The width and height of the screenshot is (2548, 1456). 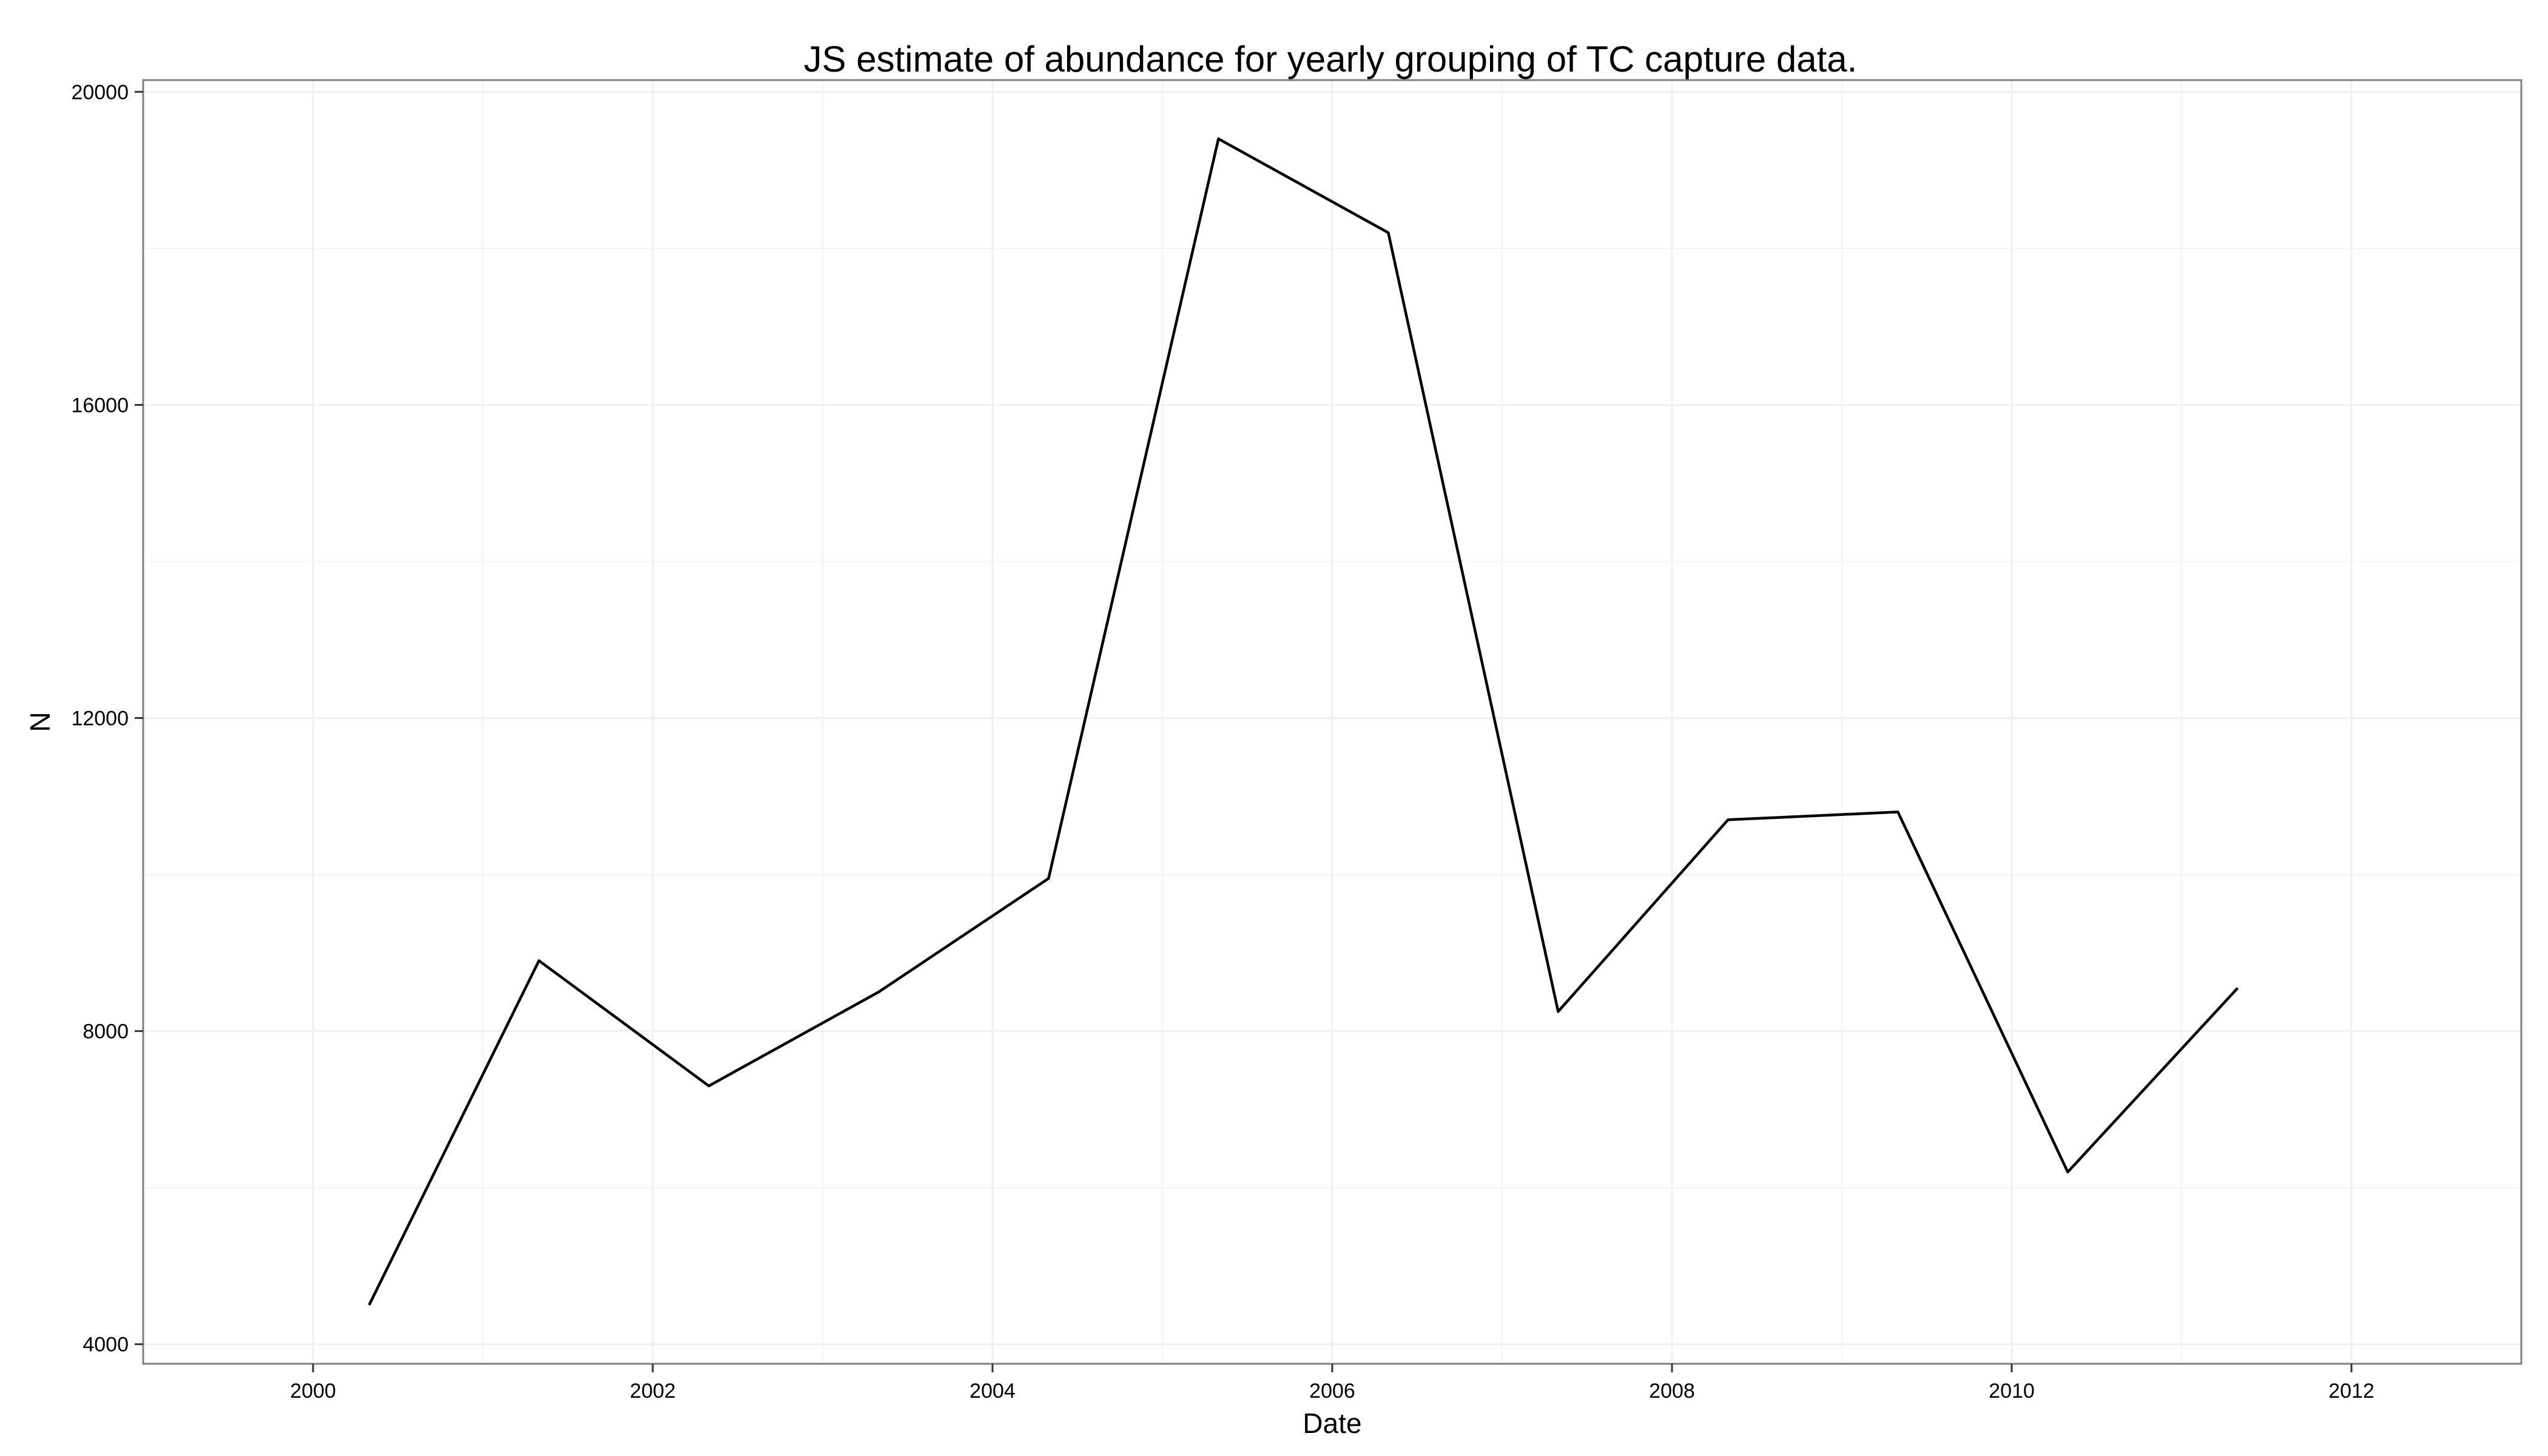 What do you see at coordinates (1332, 1423) in the screenshot?
I see `x-axis-title: Date` at bounding box center [1332, 1423].